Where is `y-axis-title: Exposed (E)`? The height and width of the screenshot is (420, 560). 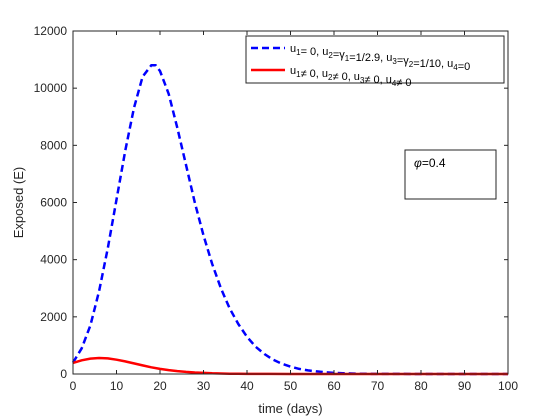 y-axis-title: Exposed (E) is located at coordinates (18, 203).